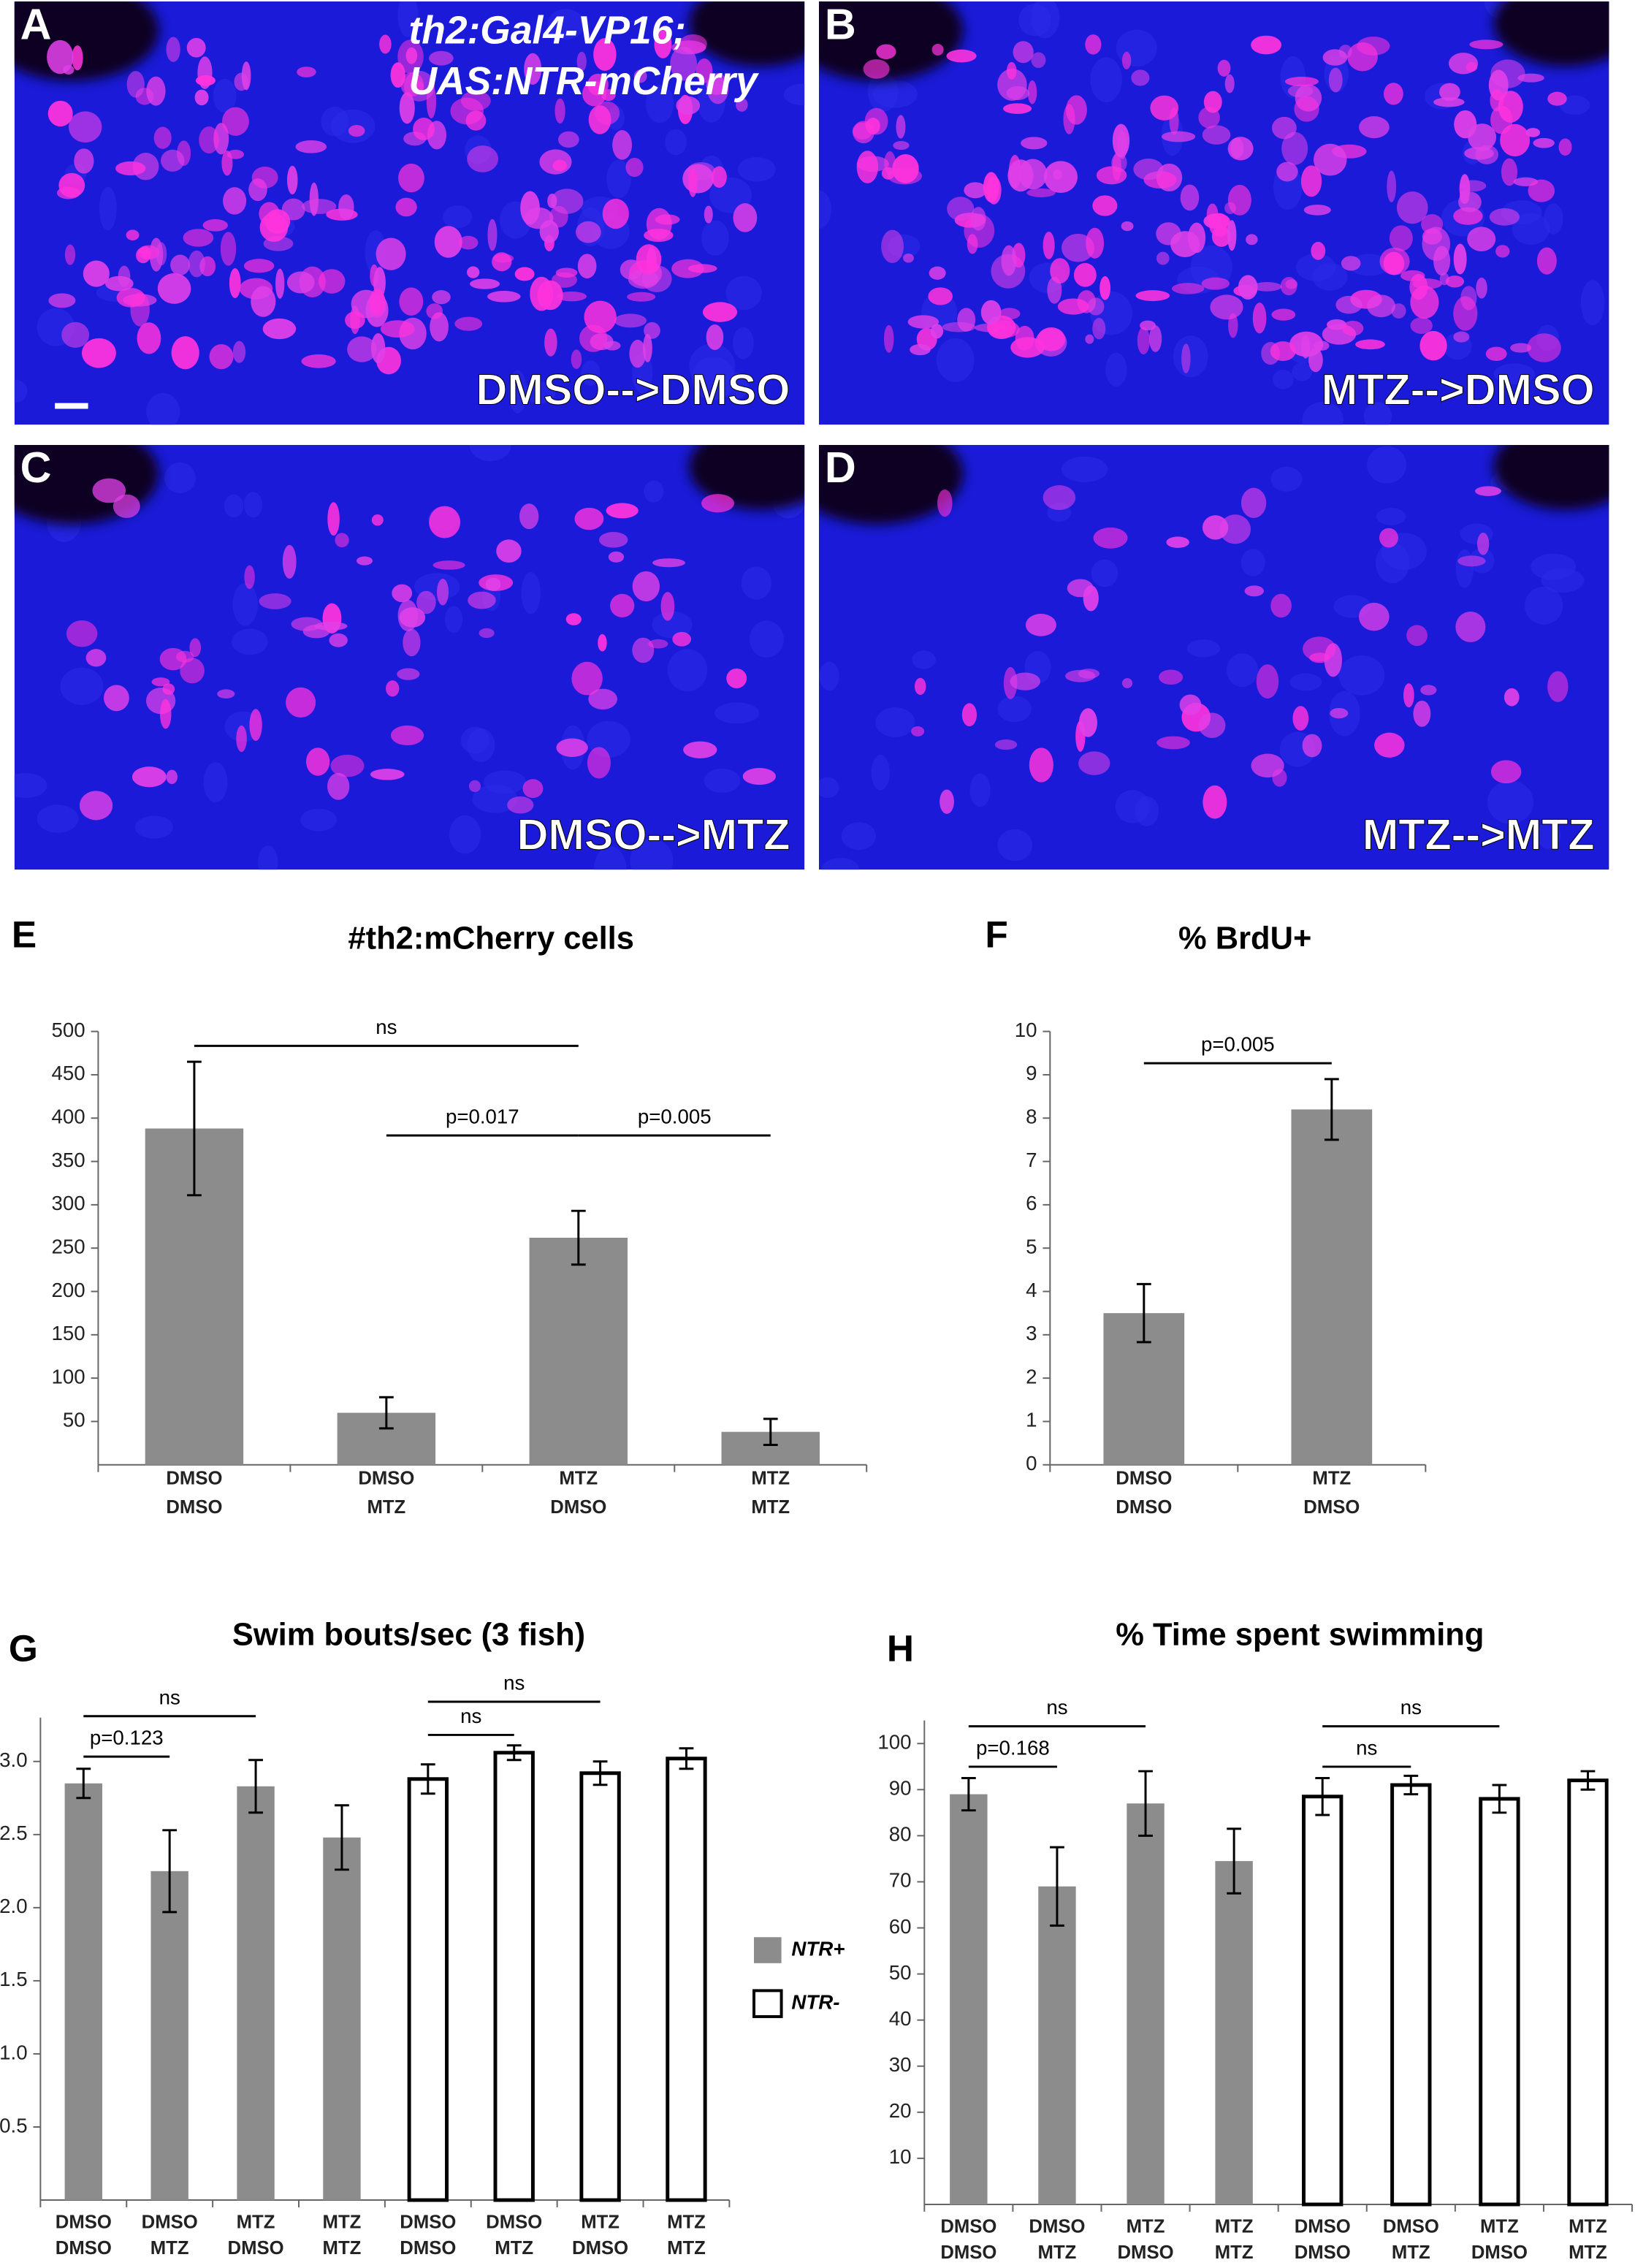 The width and height of the screenshot is (1635, 2268). I want to click on micrograph, so click(409, 213).